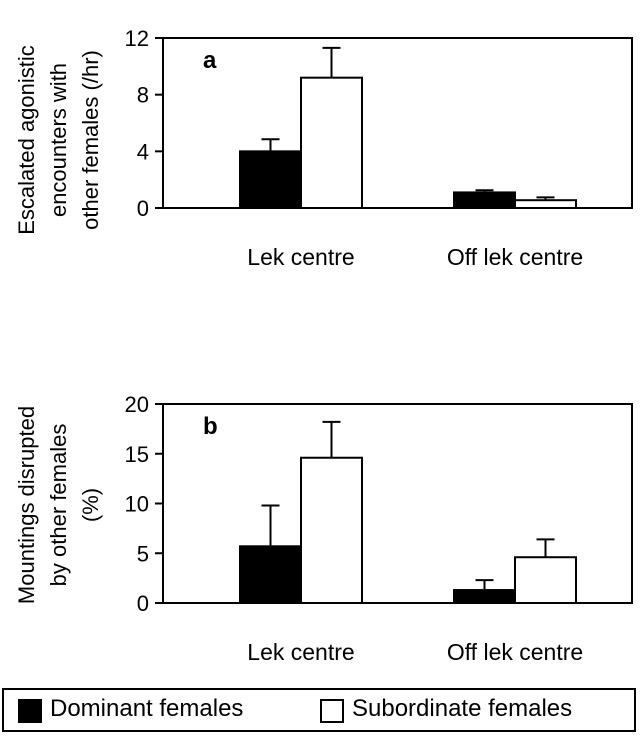  What do you see at coordinates (210, 60) in the screenshot?
I see `panel-label: a` at bounding box center [210, 60].